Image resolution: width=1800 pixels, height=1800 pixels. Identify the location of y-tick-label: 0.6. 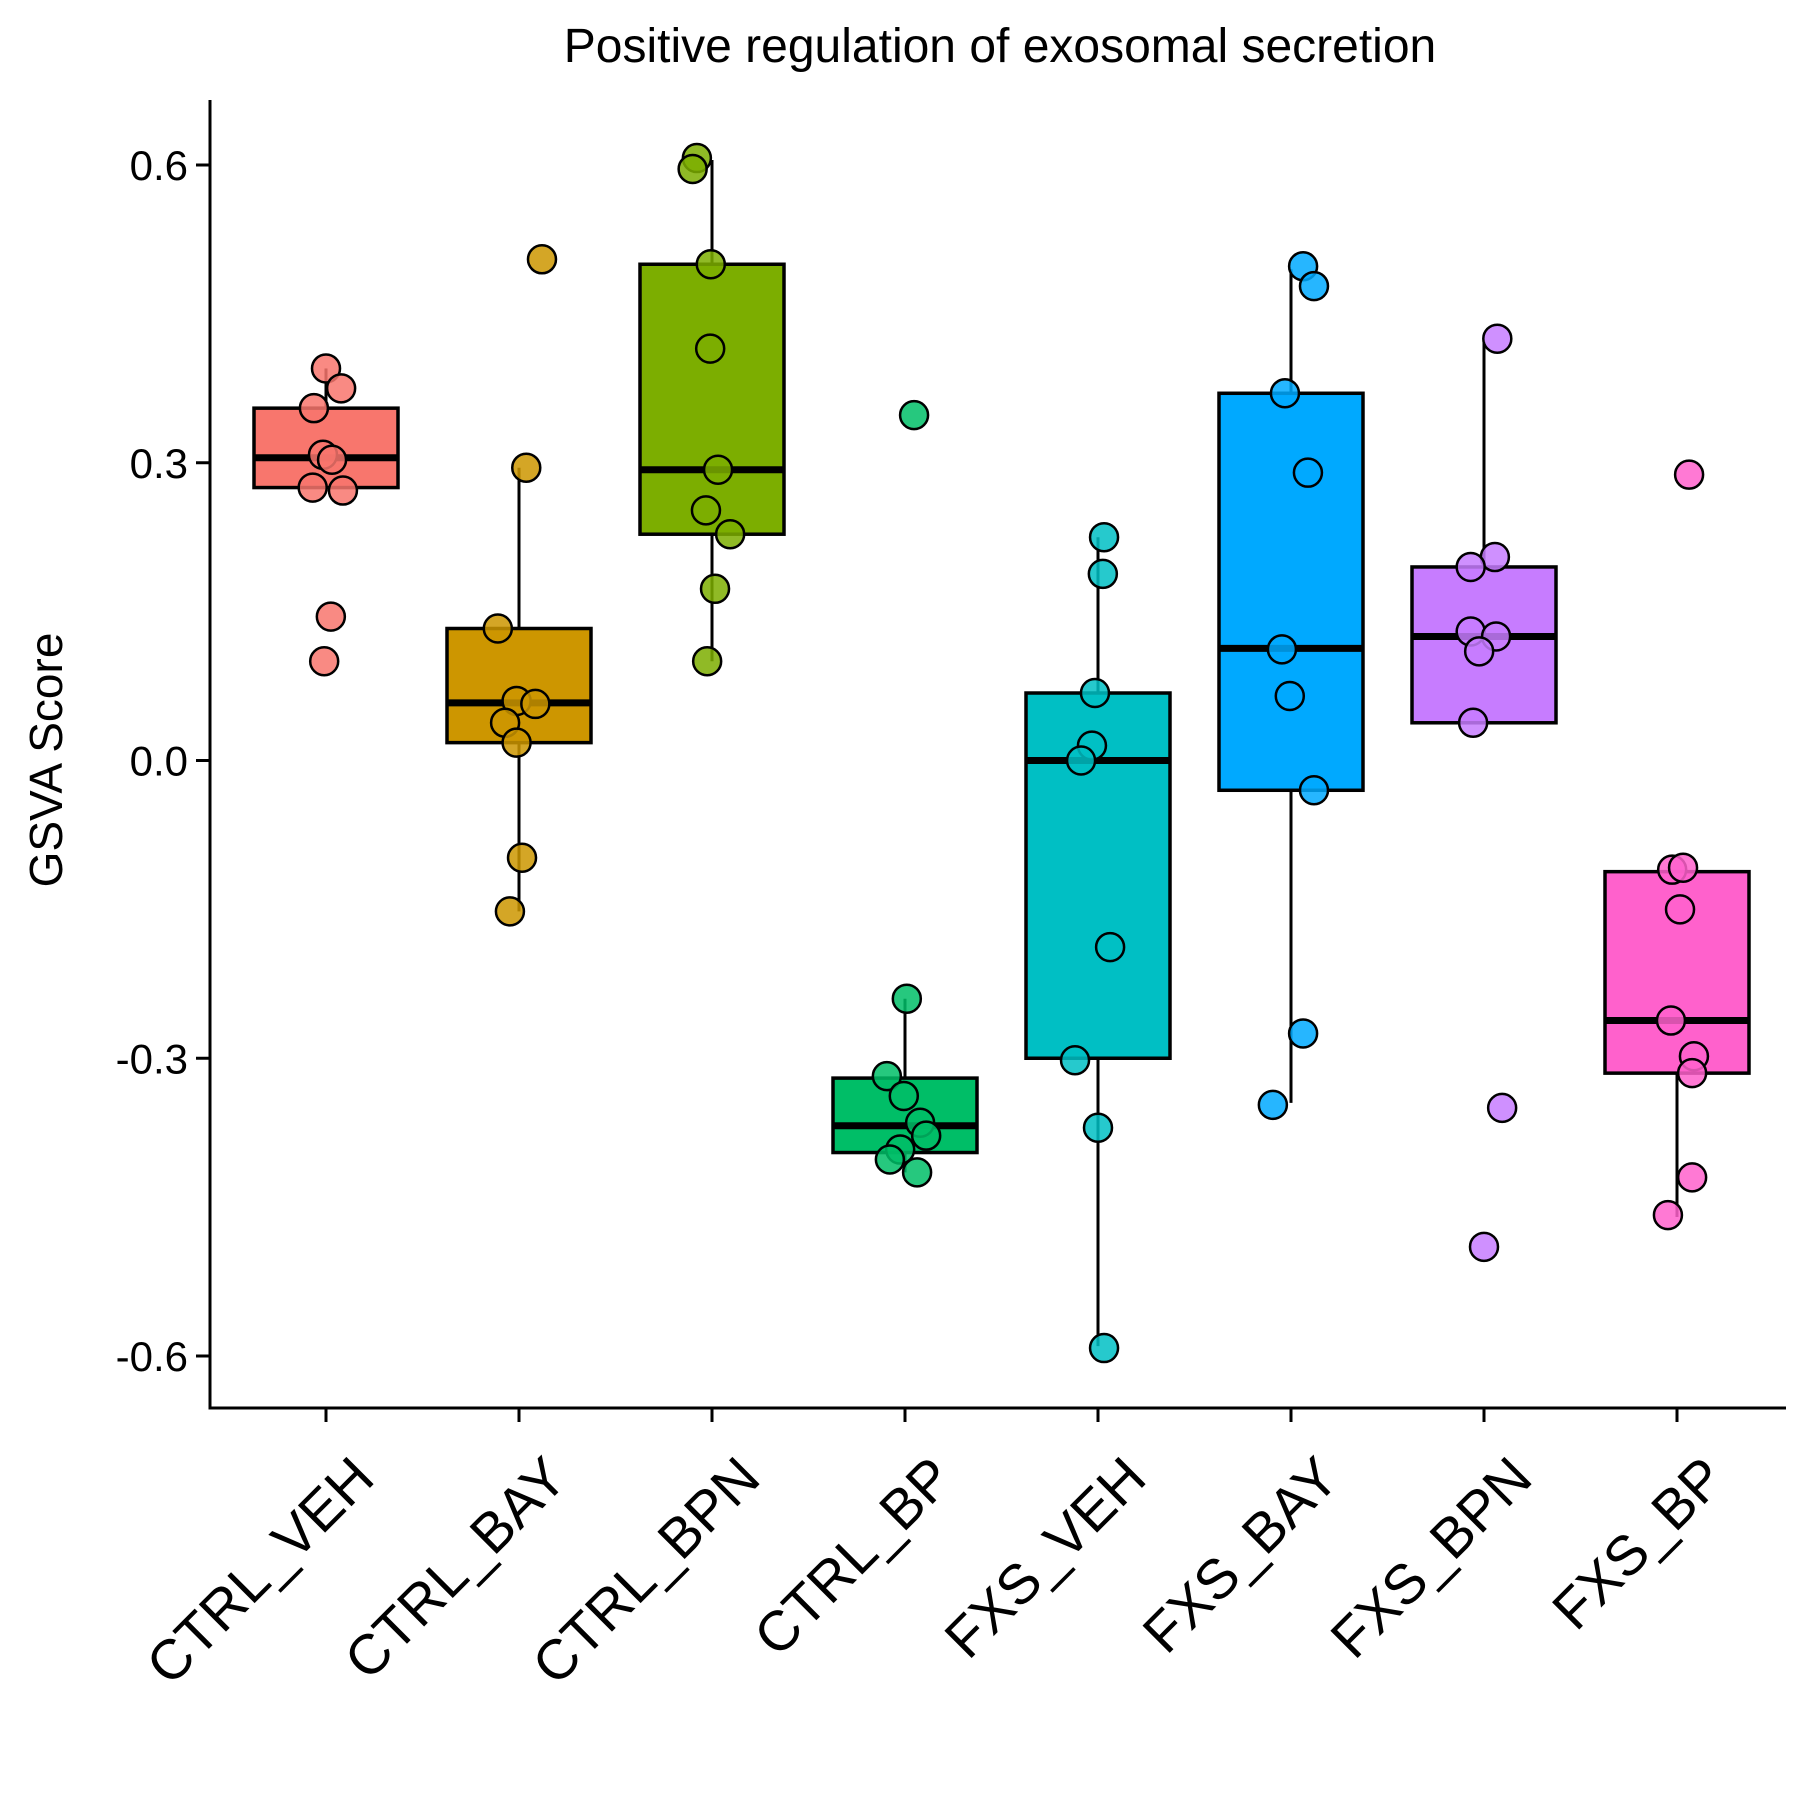
(159, 165).